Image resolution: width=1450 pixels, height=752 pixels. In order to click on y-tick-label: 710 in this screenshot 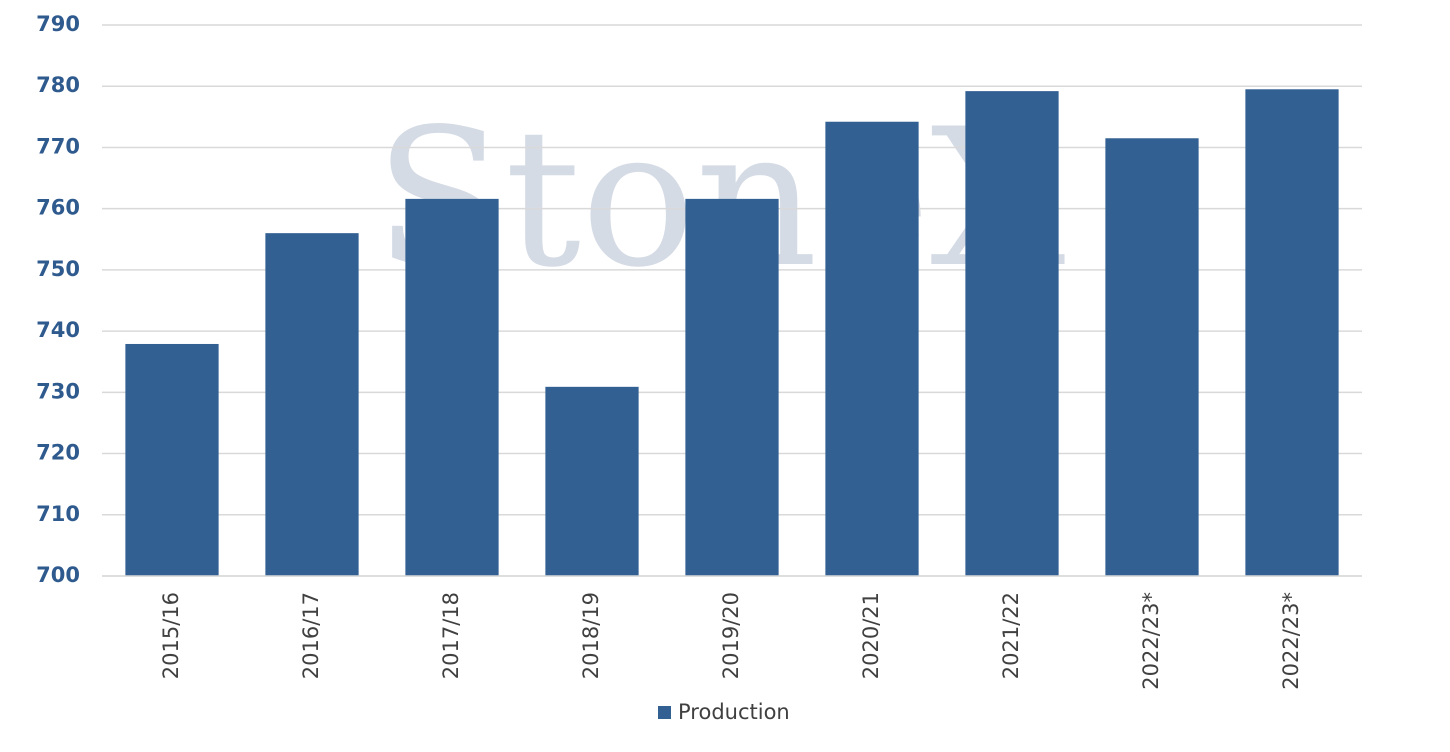, I will do `click(58, 514)`.